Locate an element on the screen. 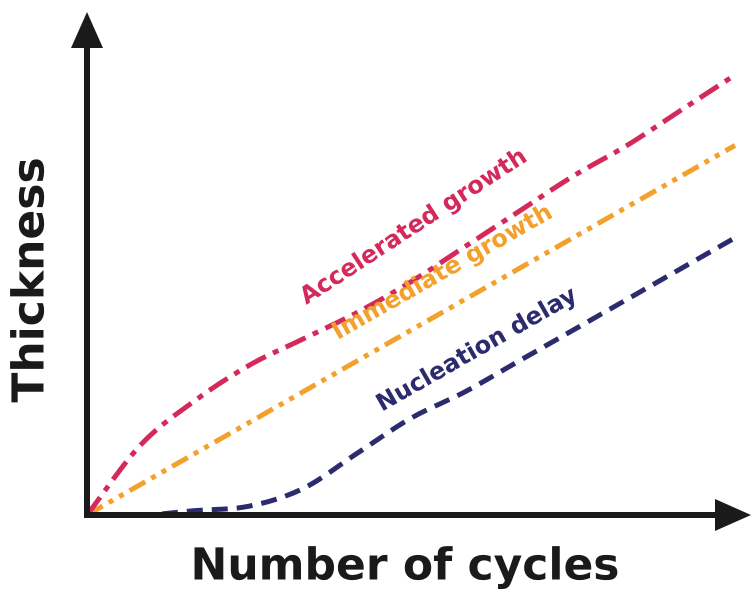  y-axis-title: Thickness is located at coordinates (28, 280).